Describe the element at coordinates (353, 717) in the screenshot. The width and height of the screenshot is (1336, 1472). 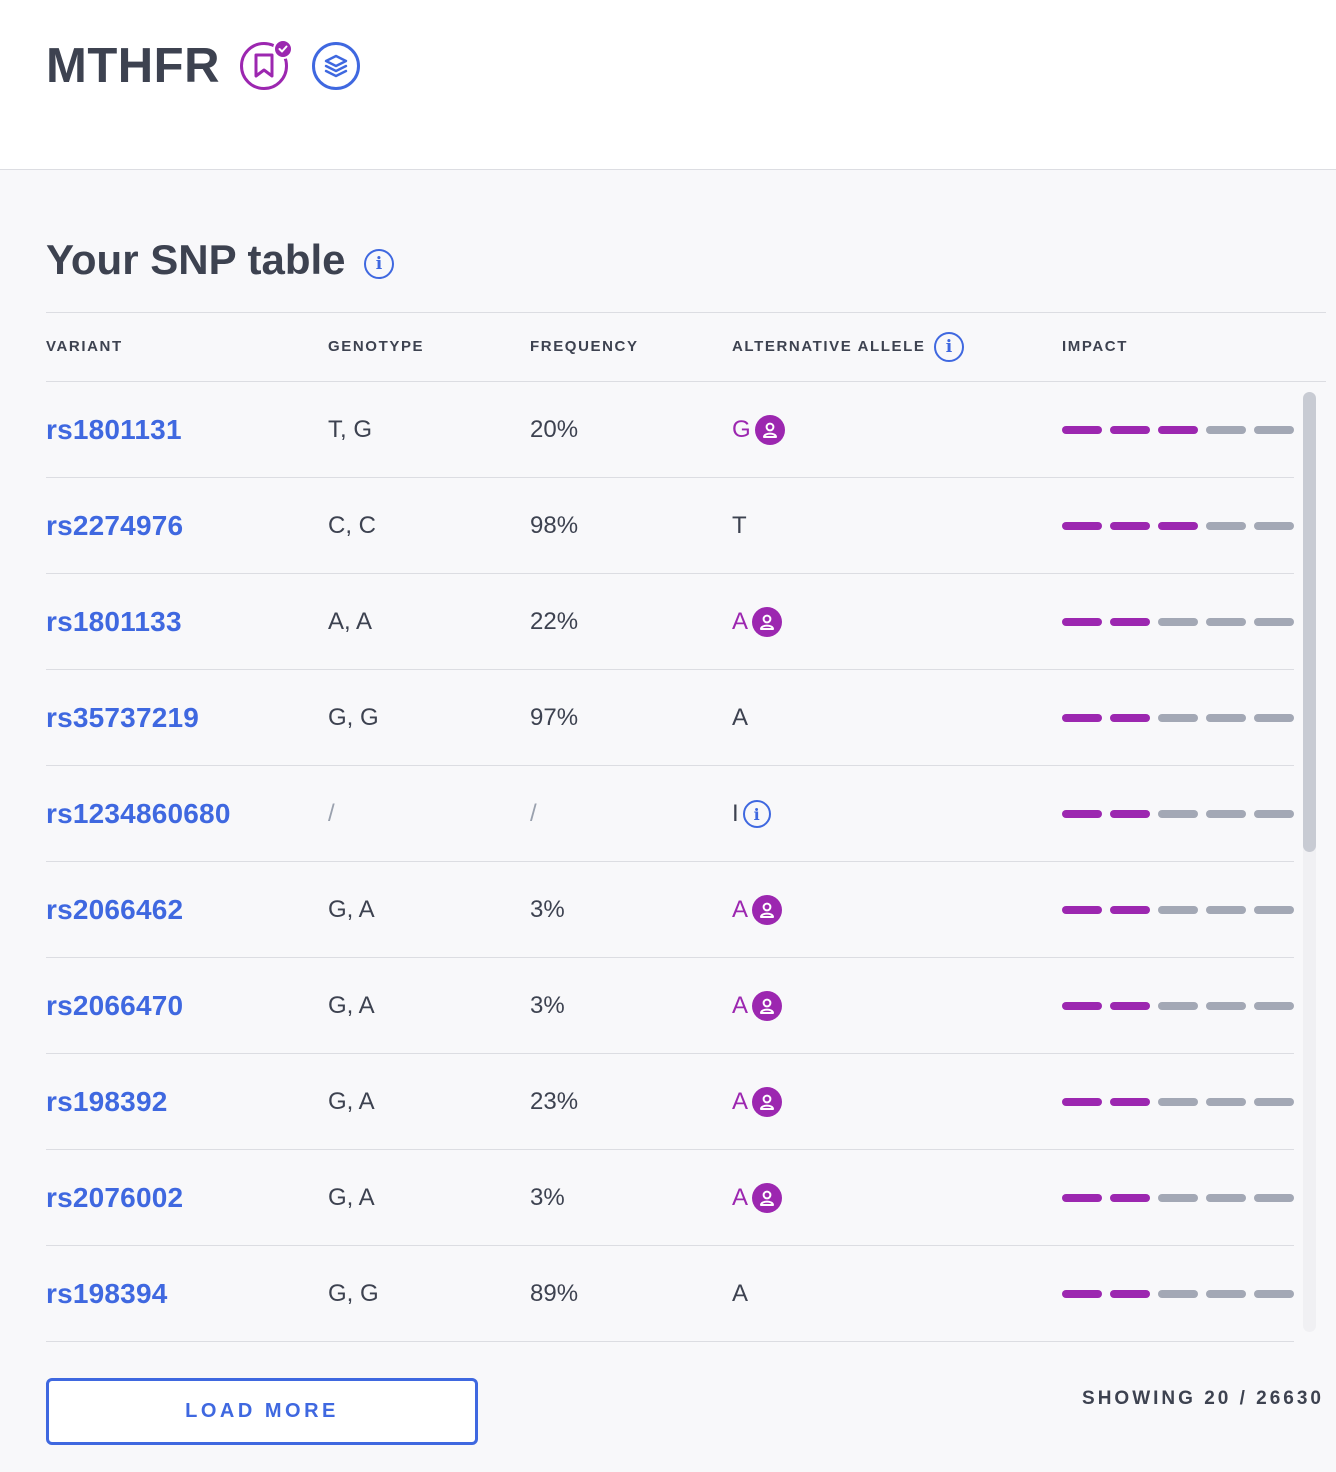
I see `genotype-cell-text: G, G` at that location.